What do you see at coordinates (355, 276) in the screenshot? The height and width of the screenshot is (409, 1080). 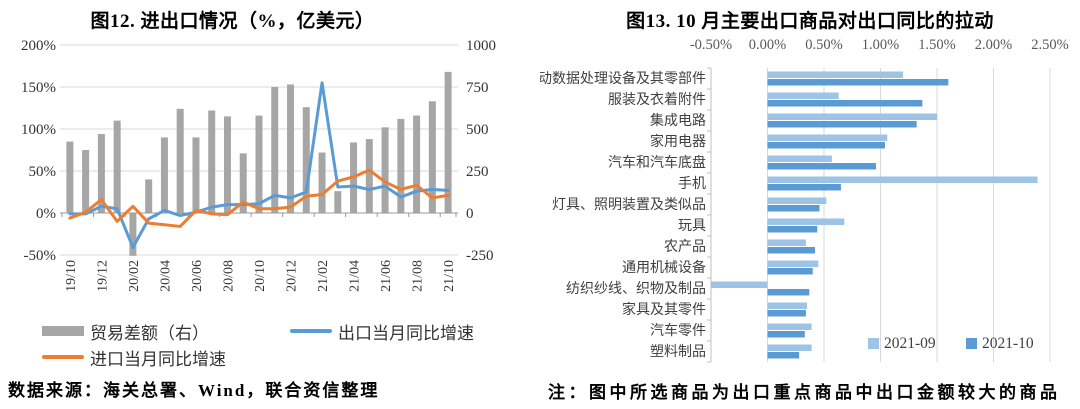 I see `svg-text: 21/04` at bounding box center [355, 276].